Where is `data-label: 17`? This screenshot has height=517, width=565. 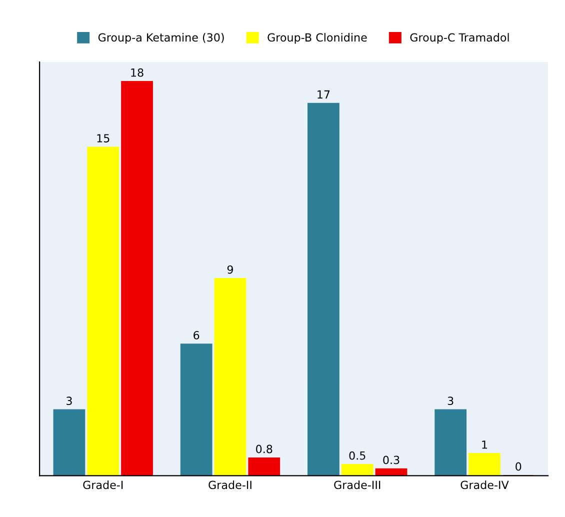
data-label: 17 is located at coordinates (324, 94).